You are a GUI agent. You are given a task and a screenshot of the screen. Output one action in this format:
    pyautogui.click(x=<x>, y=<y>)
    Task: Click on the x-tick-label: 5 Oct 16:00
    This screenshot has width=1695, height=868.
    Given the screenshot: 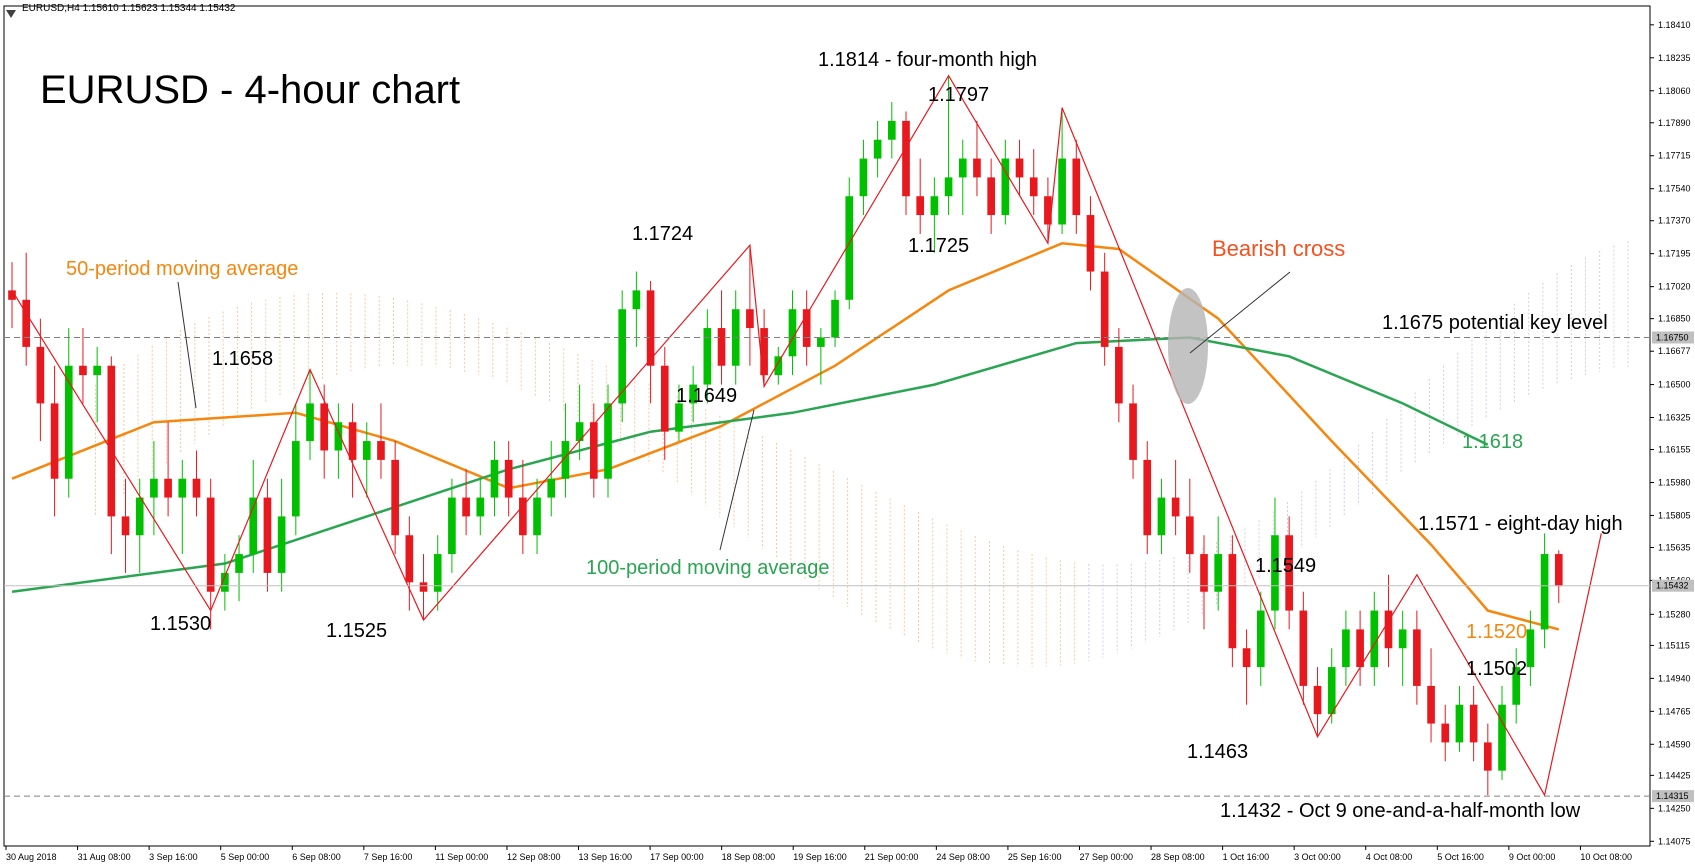 What is the action you would take?
    pyautogui.click(x=1460, y=857)
    